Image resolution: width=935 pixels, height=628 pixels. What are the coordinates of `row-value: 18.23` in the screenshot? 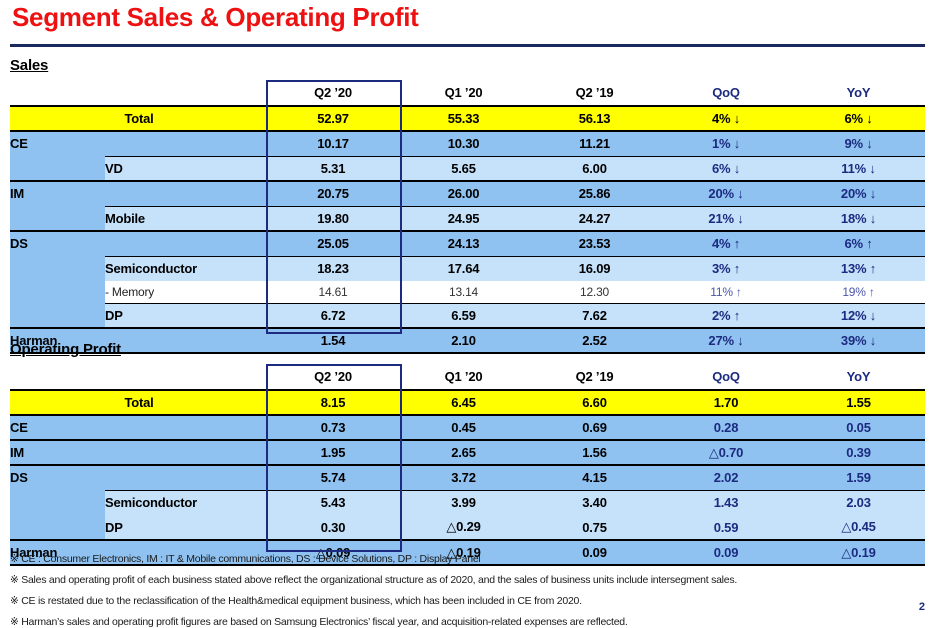 It's located at (333, 268).